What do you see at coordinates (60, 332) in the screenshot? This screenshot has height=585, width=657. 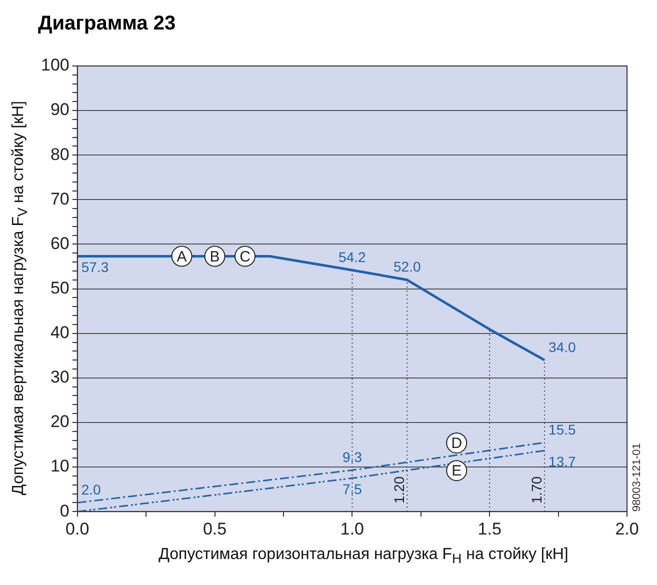 I see `y-tick-label: 40` at bounding box center [60, 332].